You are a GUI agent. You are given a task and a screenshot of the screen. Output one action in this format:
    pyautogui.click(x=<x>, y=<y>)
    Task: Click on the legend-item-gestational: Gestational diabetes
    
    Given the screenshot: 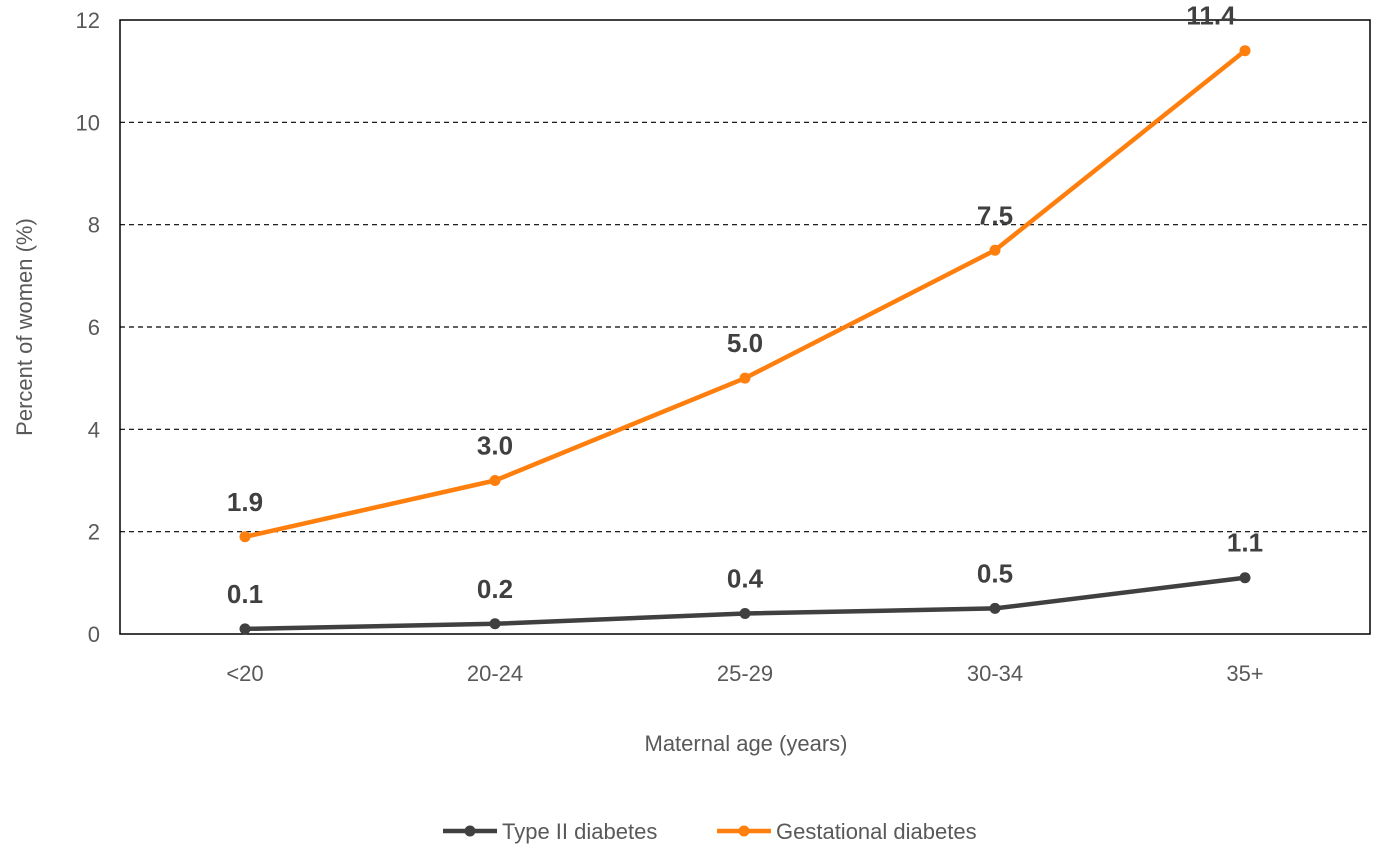 What is the action you would take?
    pyautogui.click(x=847, y=831)
    